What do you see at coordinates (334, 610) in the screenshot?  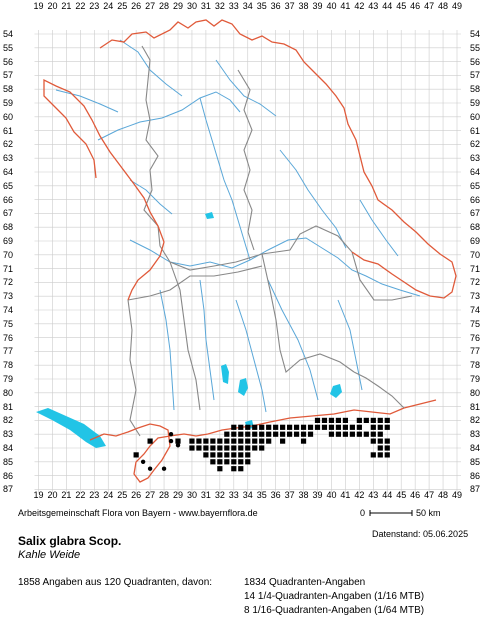 I see `stat-sixteenth-quadrant: 8 1/16-Quadranten-Angaben (1/64 MTB)` at bounding box center [334, 610].